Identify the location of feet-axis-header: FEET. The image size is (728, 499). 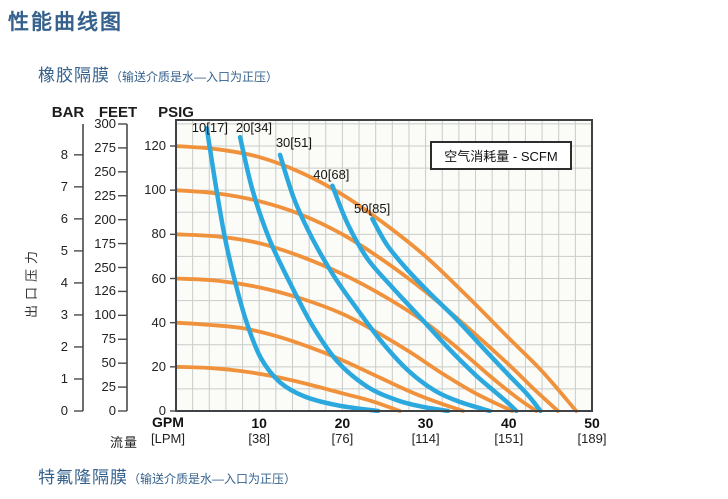
(118, 112).